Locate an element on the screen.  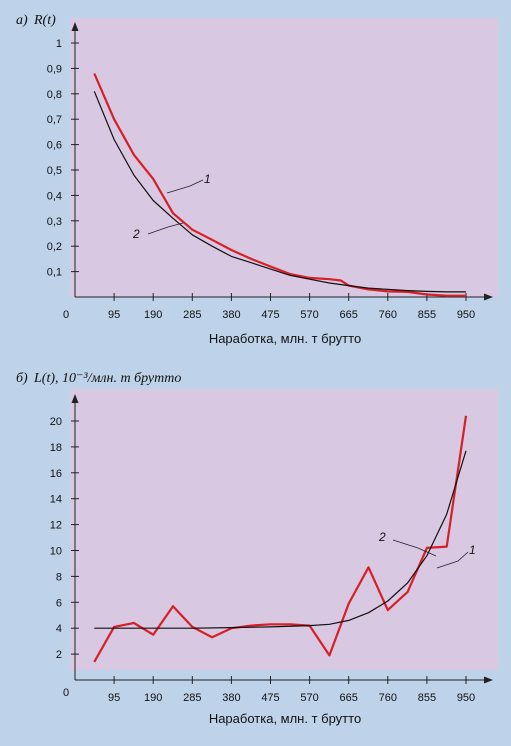
panel-a-xlabel: Наработка, млн. т брутто is located at coordinates (285, 338).